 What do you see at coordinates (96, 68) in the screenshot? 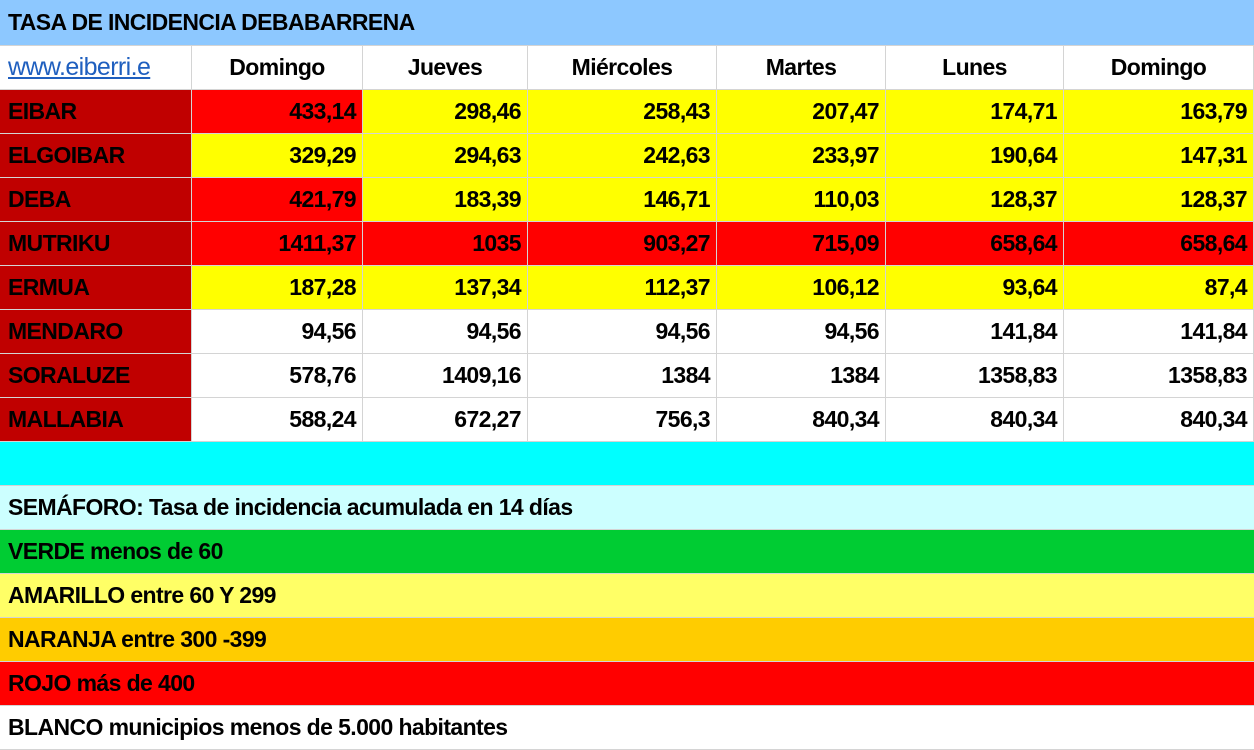
I see `eiberri-link: www.eiberri.e` at bounding box center [96, 68].